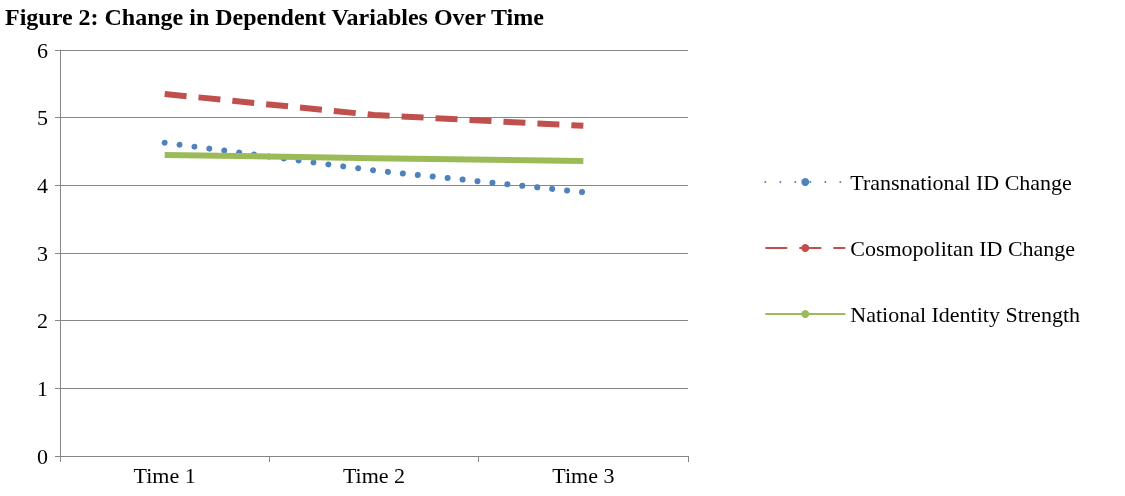 The image size is (1125, 496). I want to click on x-tick-label: Time 2, so click(374, 475).